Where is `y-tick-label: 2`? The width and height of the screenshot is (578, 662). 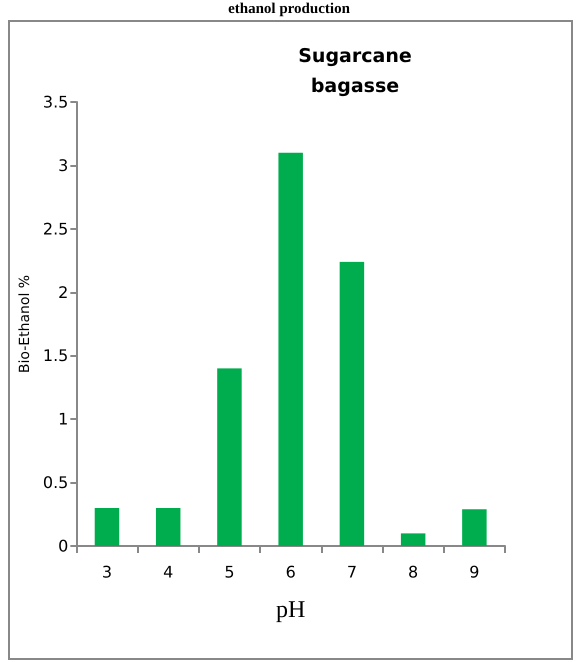 y-tick-label: 2 is located at coordinates (63, 292).